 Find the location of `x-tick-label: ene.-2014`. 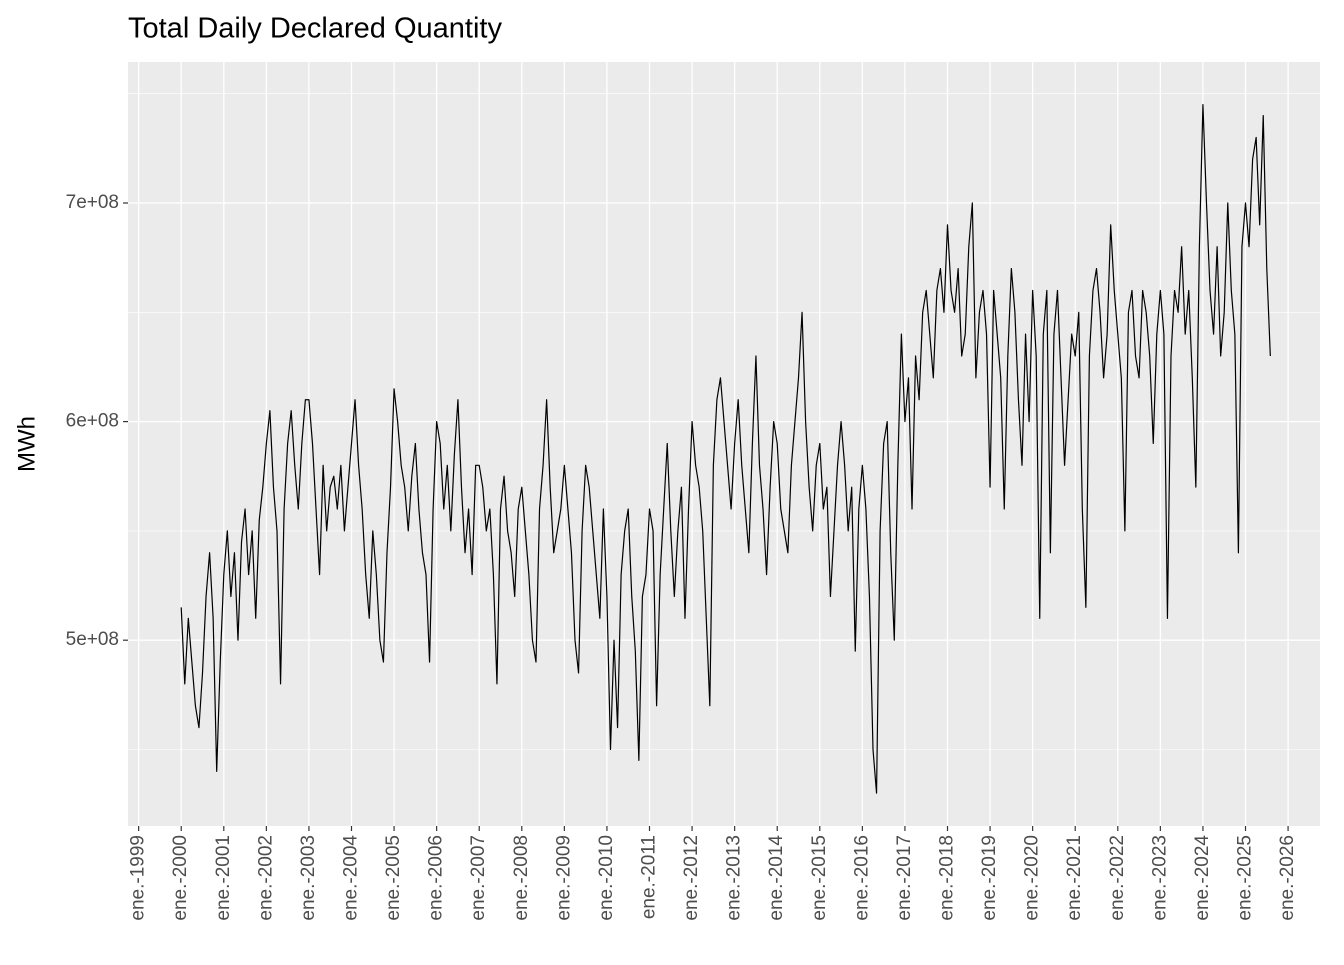

x-tick-label: ene.-2014 is located at coordinates (776, 878).